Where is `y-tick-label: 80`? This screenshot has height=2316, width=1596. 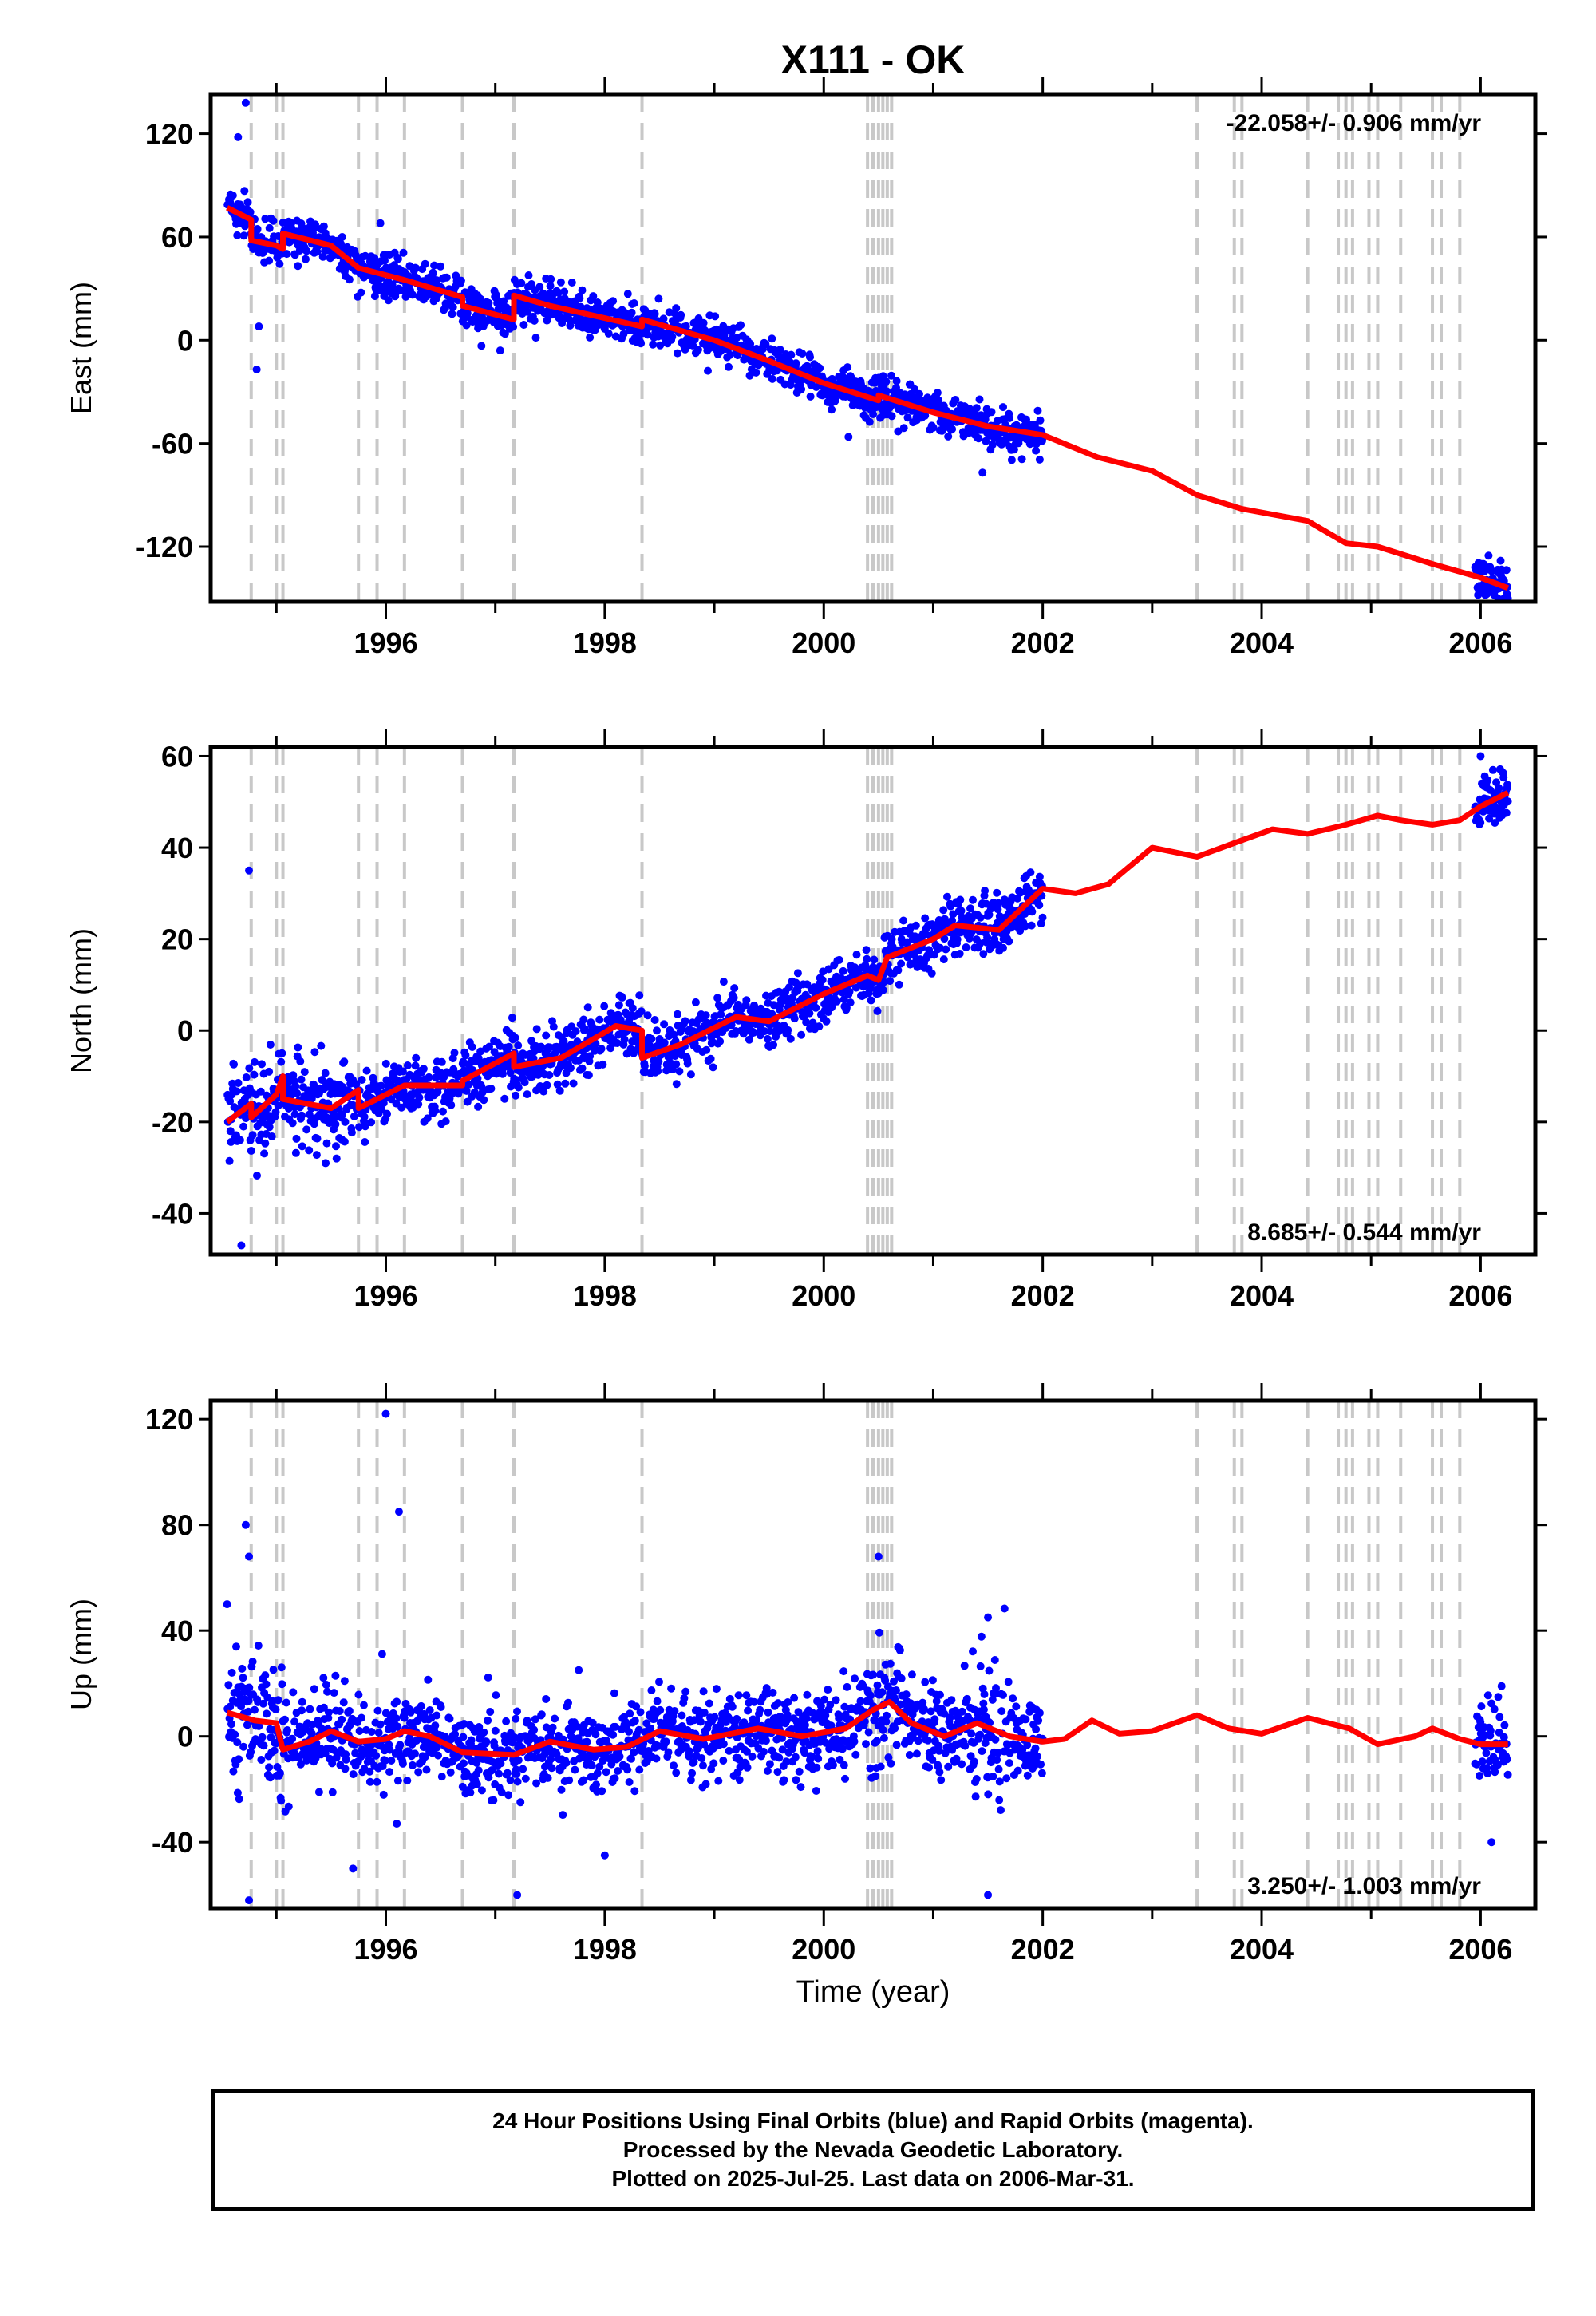
y-tick-label: 80 is located at coordinates (177, 1525).